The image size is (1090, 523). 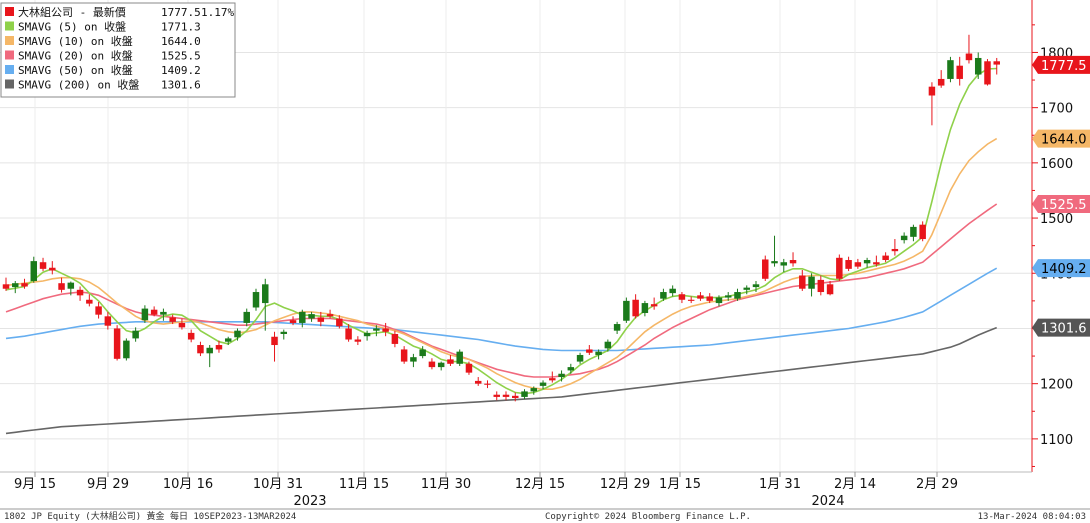 I want to click on y-tick-label: 1500, so click(x=1056, y=219).